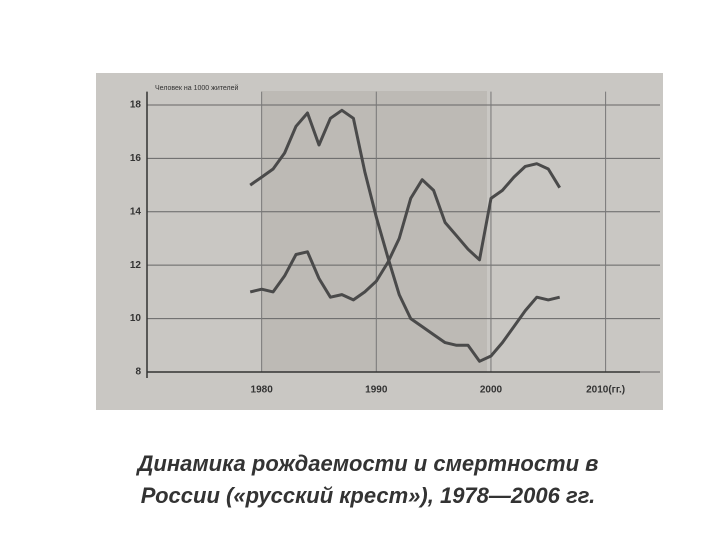 The image size is (720, 545). I want to click on x-tick-label: 1980, so click(262, 390).